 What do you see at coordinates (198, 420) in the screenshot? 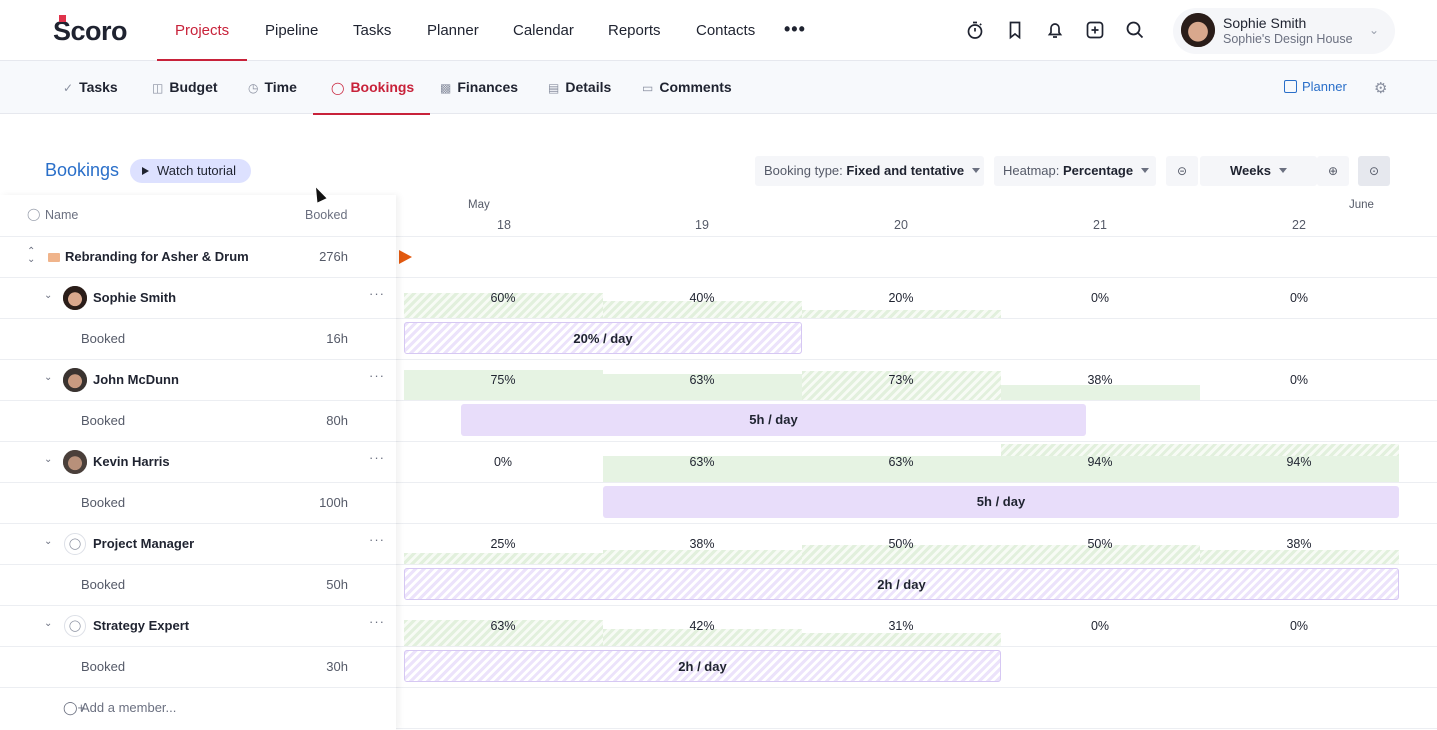
I see `booked-row: Booked 80h` at bounding box center [198, 420].